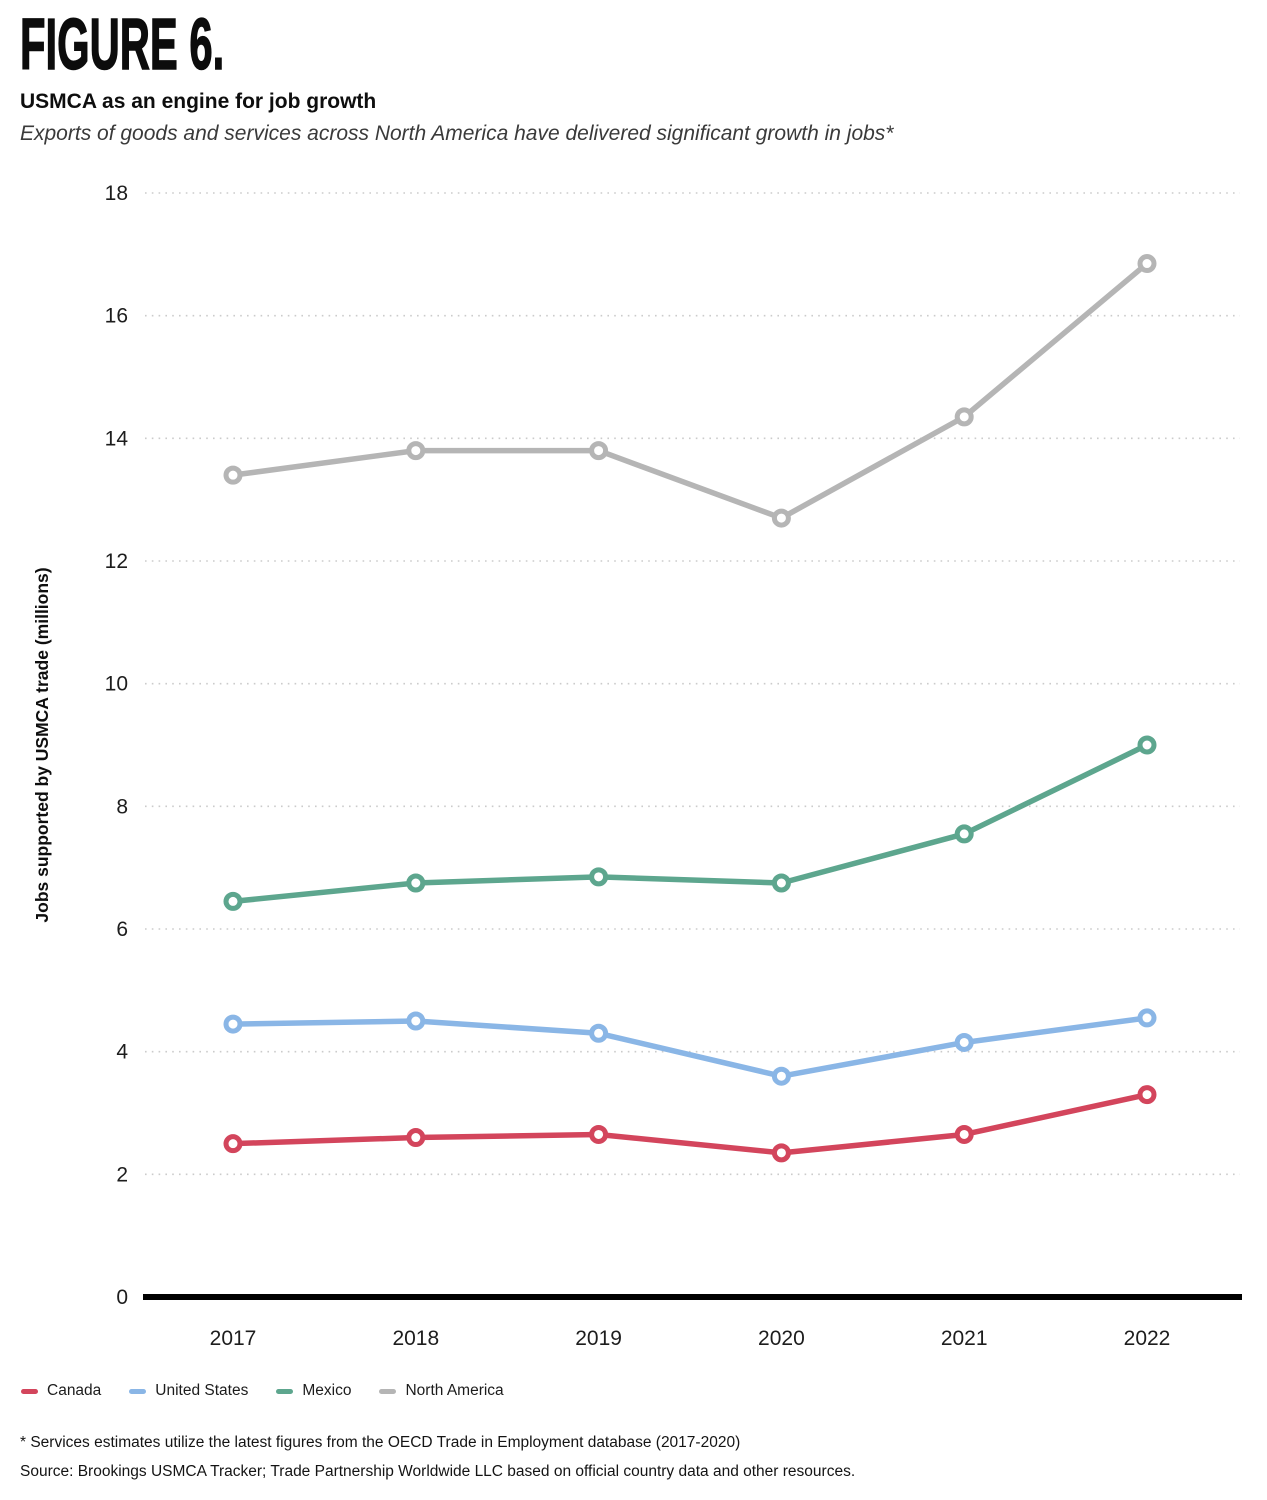 The width and height of the screenshot is (1267, 1500). I want to click on chart-title: USMCA as an engine for job growth, so click(198, 102).